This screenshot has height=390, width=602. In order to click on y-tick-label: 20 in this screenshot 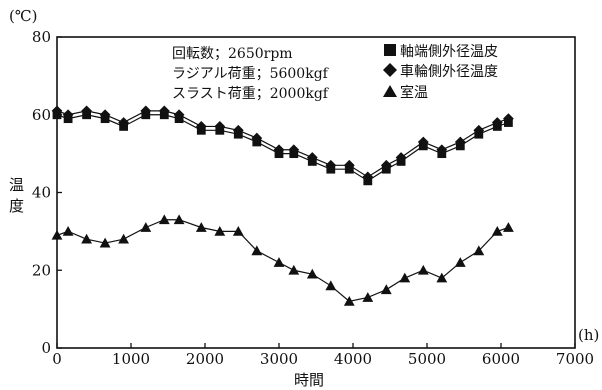, I will do `click(41, 270)`.